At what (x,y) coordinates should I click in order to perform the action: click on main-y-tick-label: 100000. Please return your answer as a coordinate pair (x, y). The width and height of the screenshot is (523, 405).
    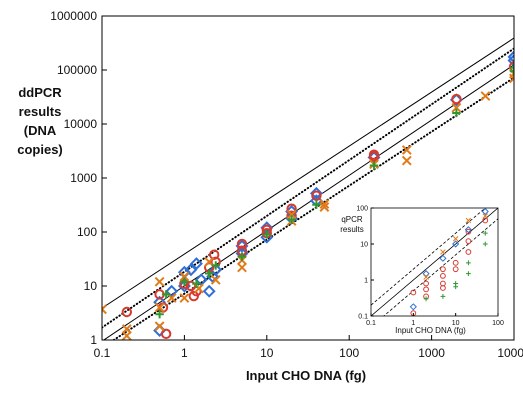
    Looking at the image, I should click on (77, 70).